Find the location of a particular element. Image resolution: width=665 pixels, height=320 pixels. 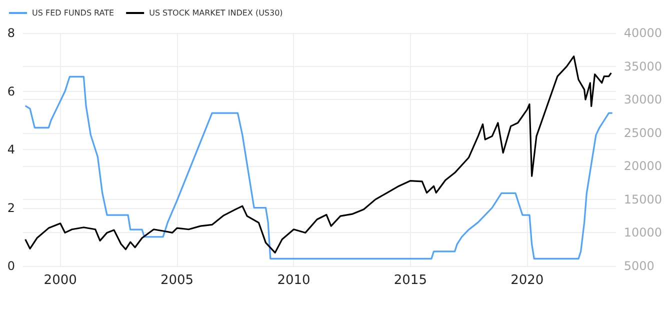

y-tick-label: 8 is located at coordinates (11, 33).